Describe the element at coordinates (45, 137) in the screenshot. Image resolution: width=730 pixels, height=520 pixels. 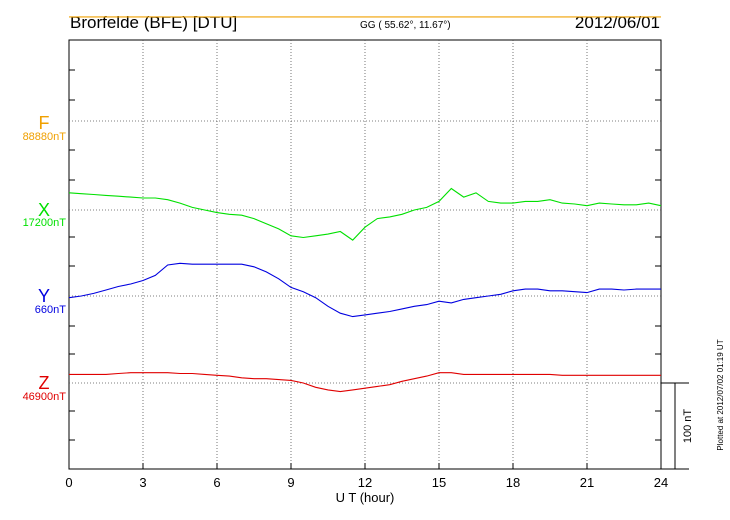
I see `component-f-baseline: 88880nT` at that location.